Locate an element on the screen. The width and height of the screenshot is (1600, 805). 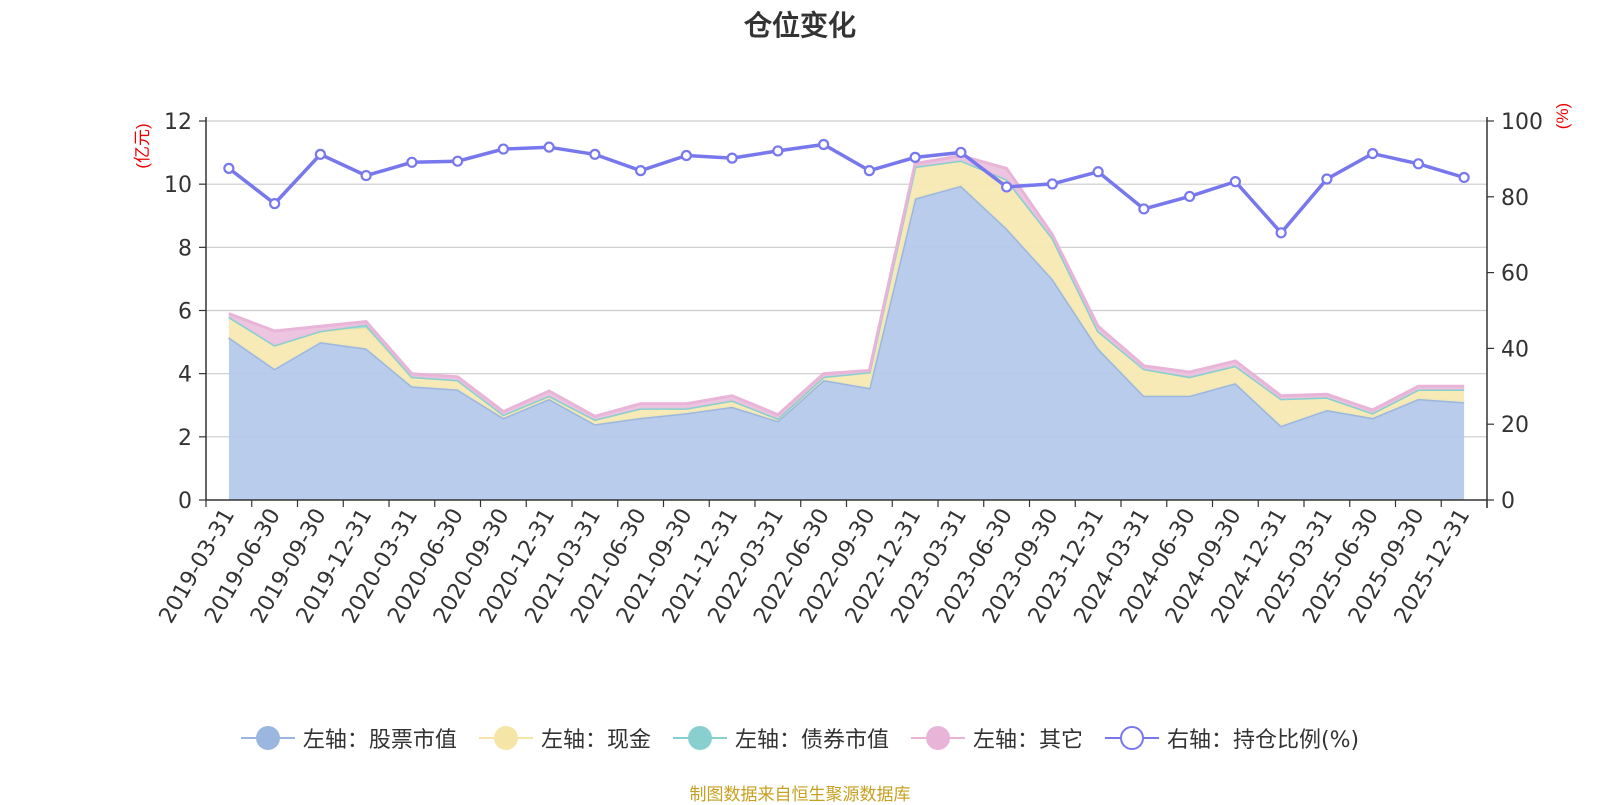
legend-item: 左轴：股票市值 is located at coordinates (348, 738).